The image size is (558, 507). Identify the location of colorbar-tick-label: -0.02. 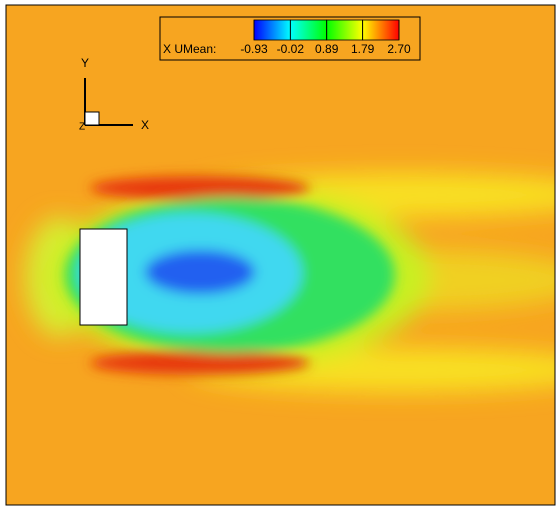
(291, 49).